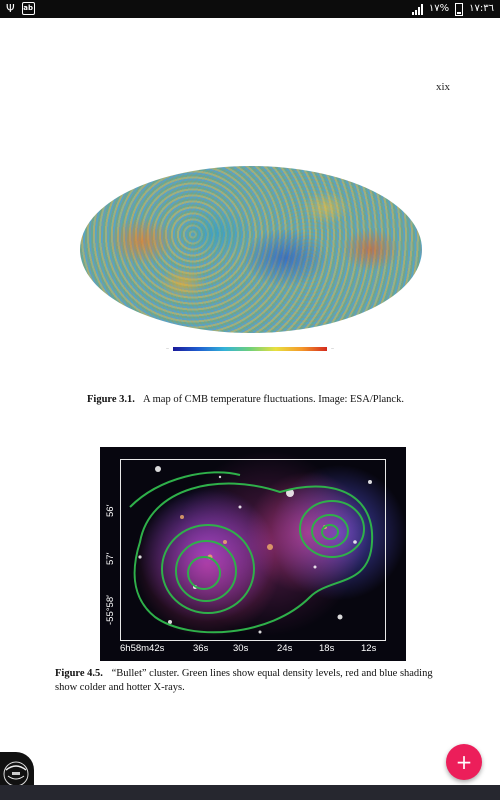 The height and width of the screenshot is (800, 500). Describe the element at coordinates (110, 610) in the screenshot. I see `dec-tick-label: -55°58′` at that location.